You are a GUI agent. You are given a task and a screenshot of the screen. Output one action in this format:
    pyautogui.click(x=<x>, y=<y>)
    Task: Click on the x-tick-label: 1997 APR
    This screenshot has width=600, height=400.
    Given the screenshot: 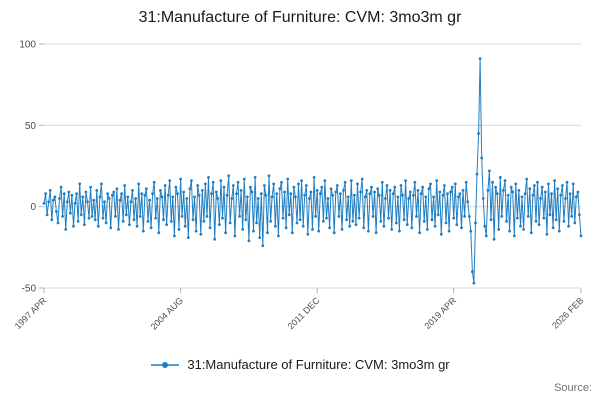 What is the action you would take?
    pyautogui.click(x=31, y=313)
    